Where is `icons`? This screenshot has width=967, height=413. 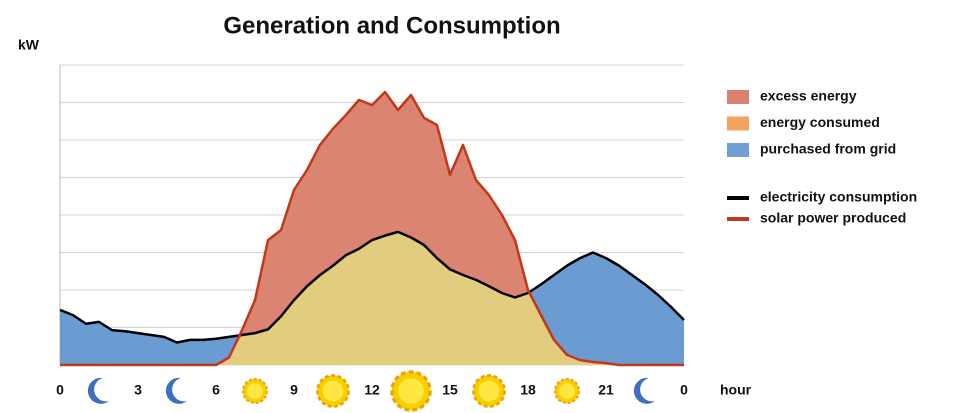 icons is located at coordinates (371, 391).